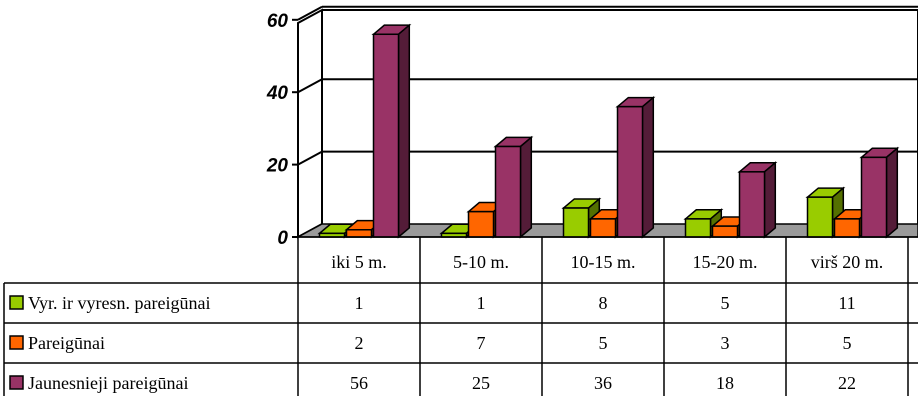  What do you see at coordinates (725, 343) in the screenshot?
I see `data-label: 3` at bounding box center [725, 343].